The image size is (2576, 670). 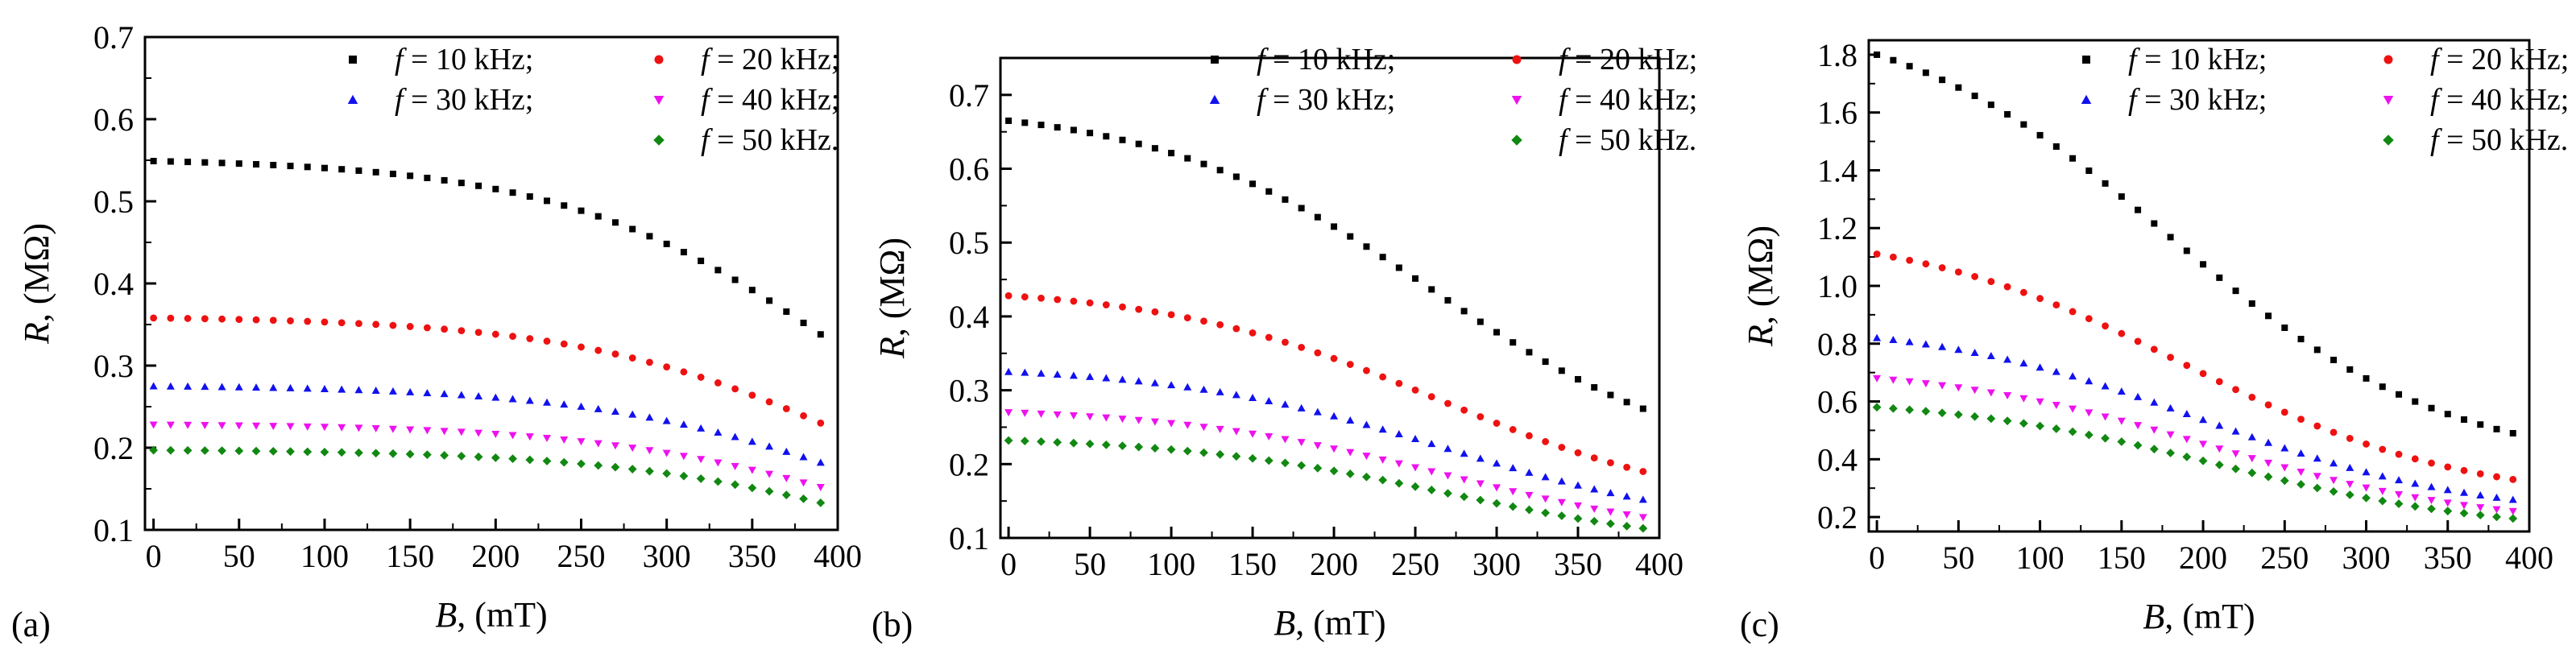 I want to click on x-tick-label: 150, so click(x=410, y=556).